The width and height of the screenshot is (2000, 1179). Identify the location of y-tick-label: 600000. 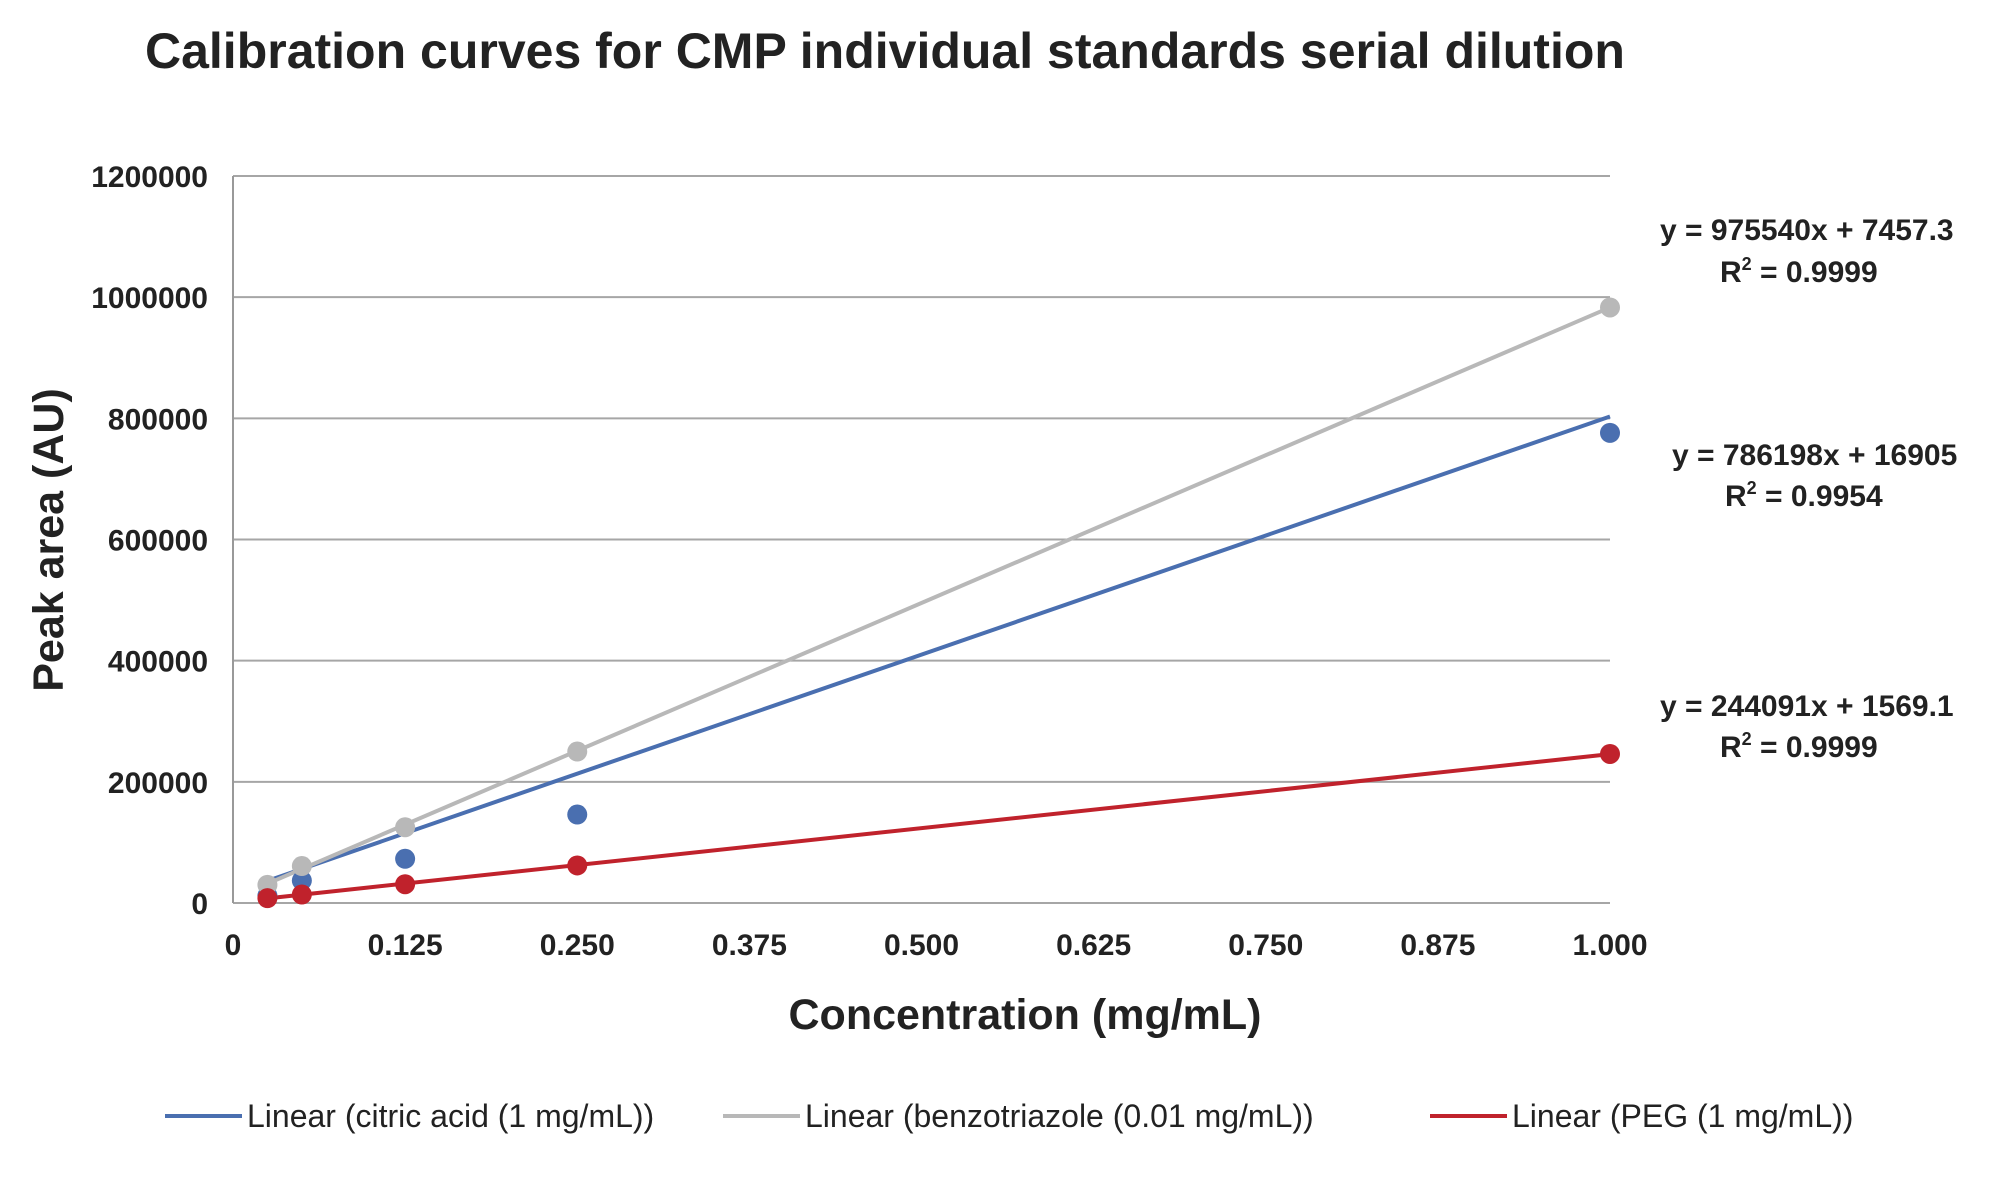
(158, 541).